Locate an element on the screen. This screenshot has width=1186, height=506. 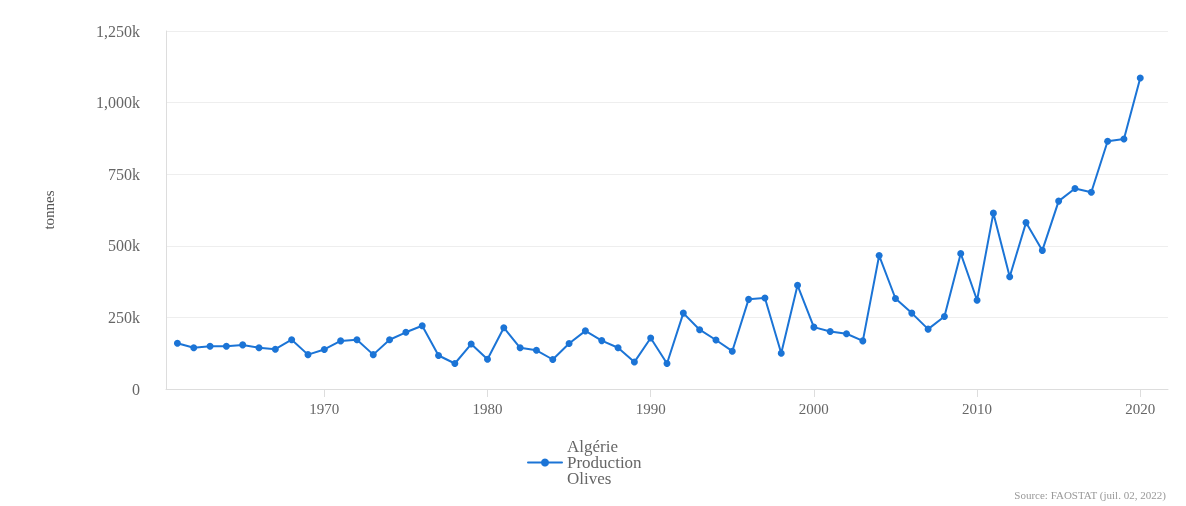
y-tick-label: 750k is located at coordinates (124, 174).